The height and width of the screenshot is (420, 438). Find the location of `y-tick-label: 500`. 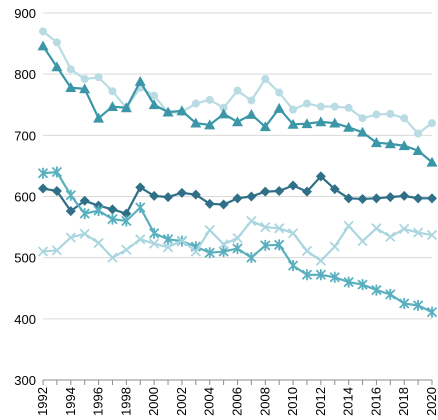

y-tick-label: 500 is located at coordinates (25, 258).